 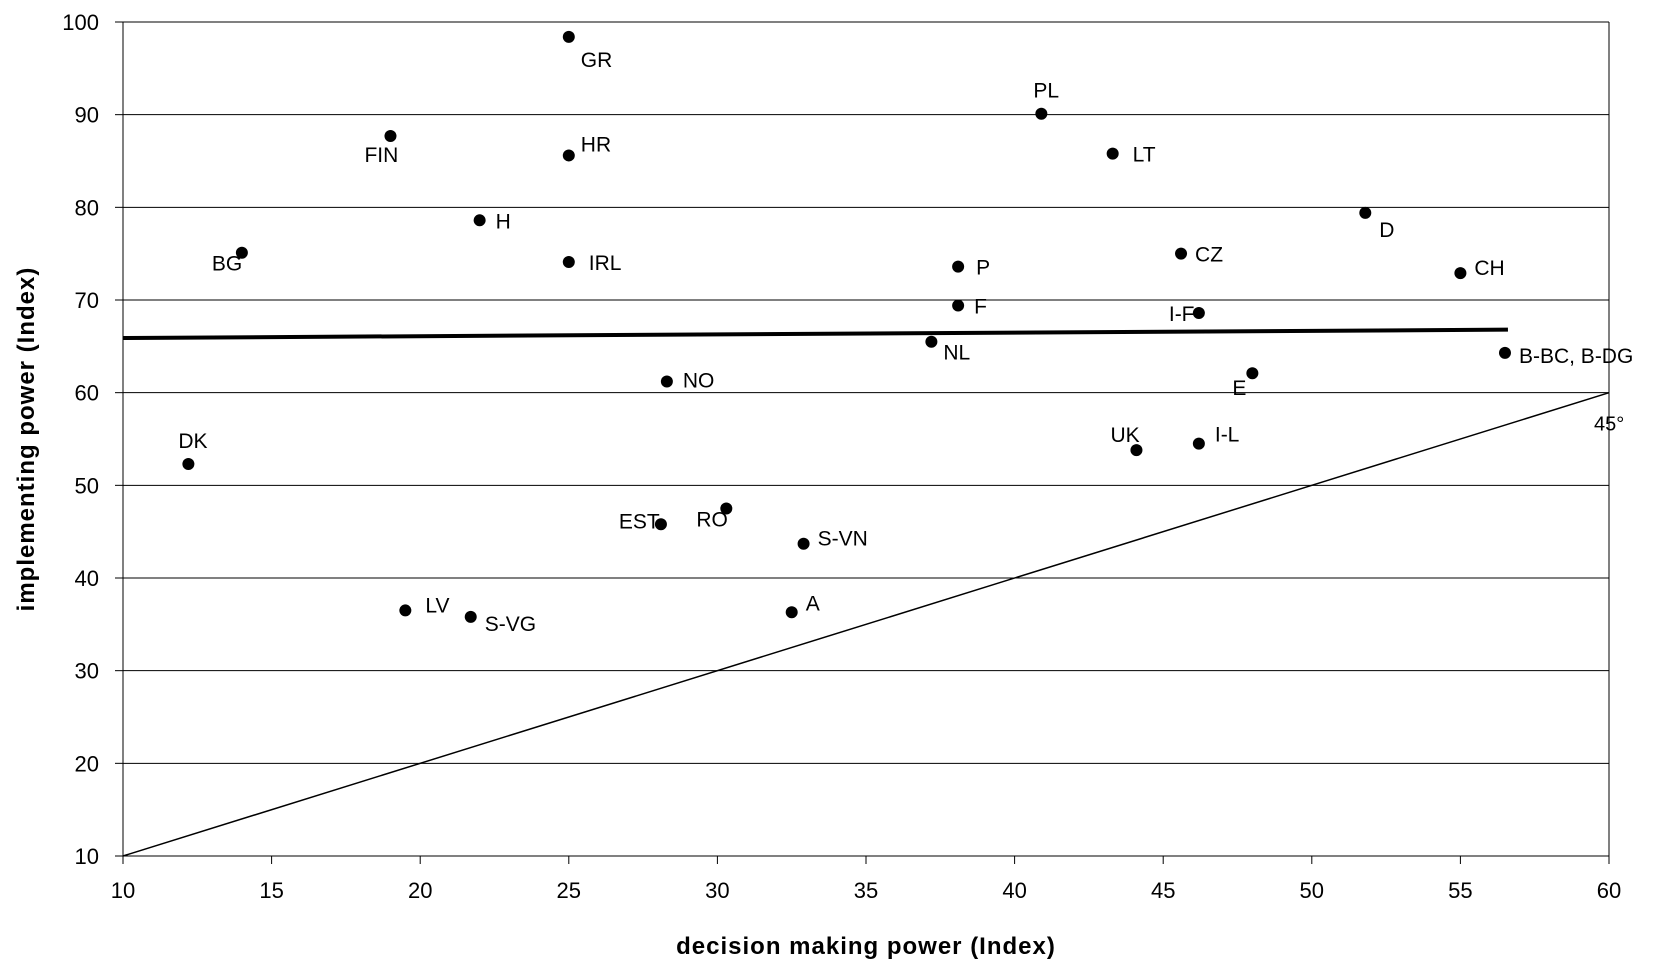 I want to click on point-label: H, so click(x=503, y=221).